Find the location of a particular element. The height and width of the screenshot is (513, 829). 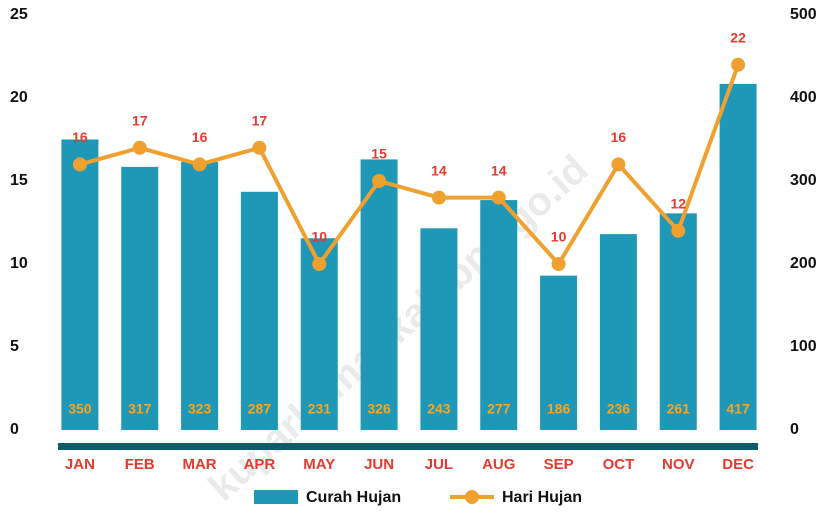

x-tick-label: FEB is located at coordinates (140, 464).